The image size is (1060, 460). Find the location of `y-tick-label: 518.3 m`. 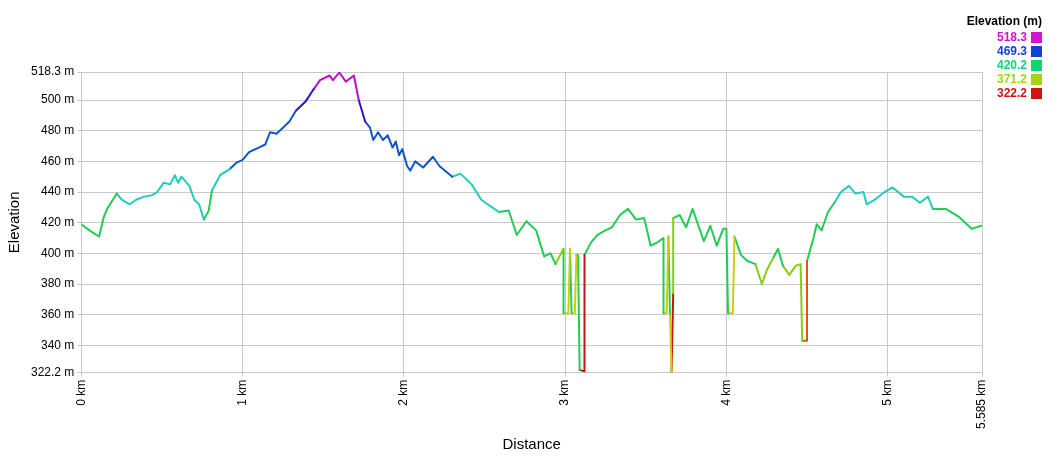

y-tick-label: 518.3 m is located at coordinates (53, 71).